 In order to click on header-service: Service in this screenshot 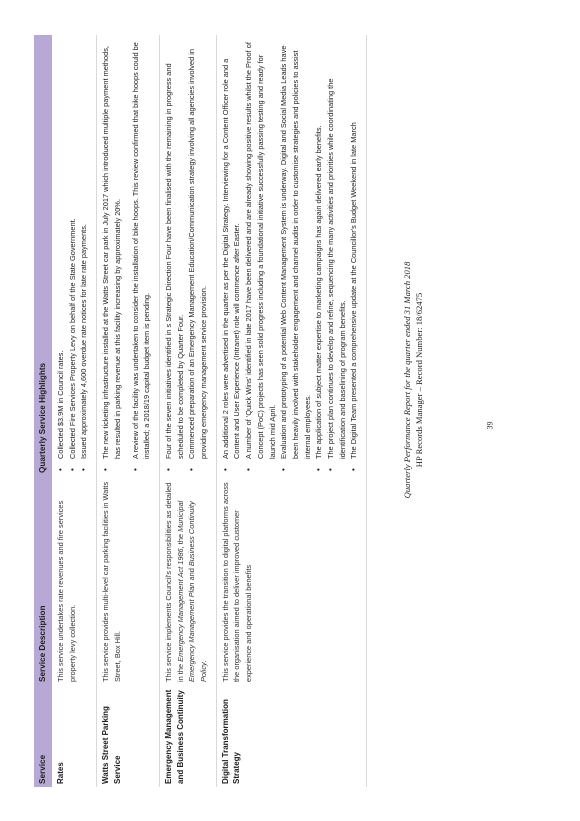, I will do `click(43, 736)`.